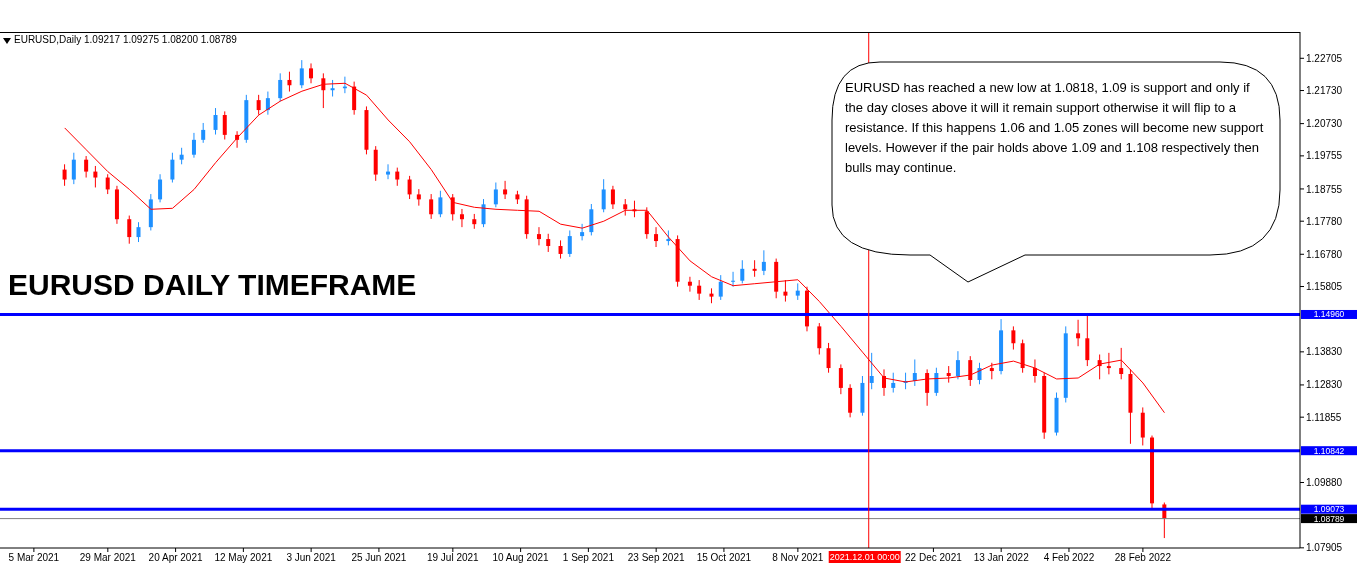  I want to click on x-tick-label: 13 Jan 2022, so click(1001, 558).